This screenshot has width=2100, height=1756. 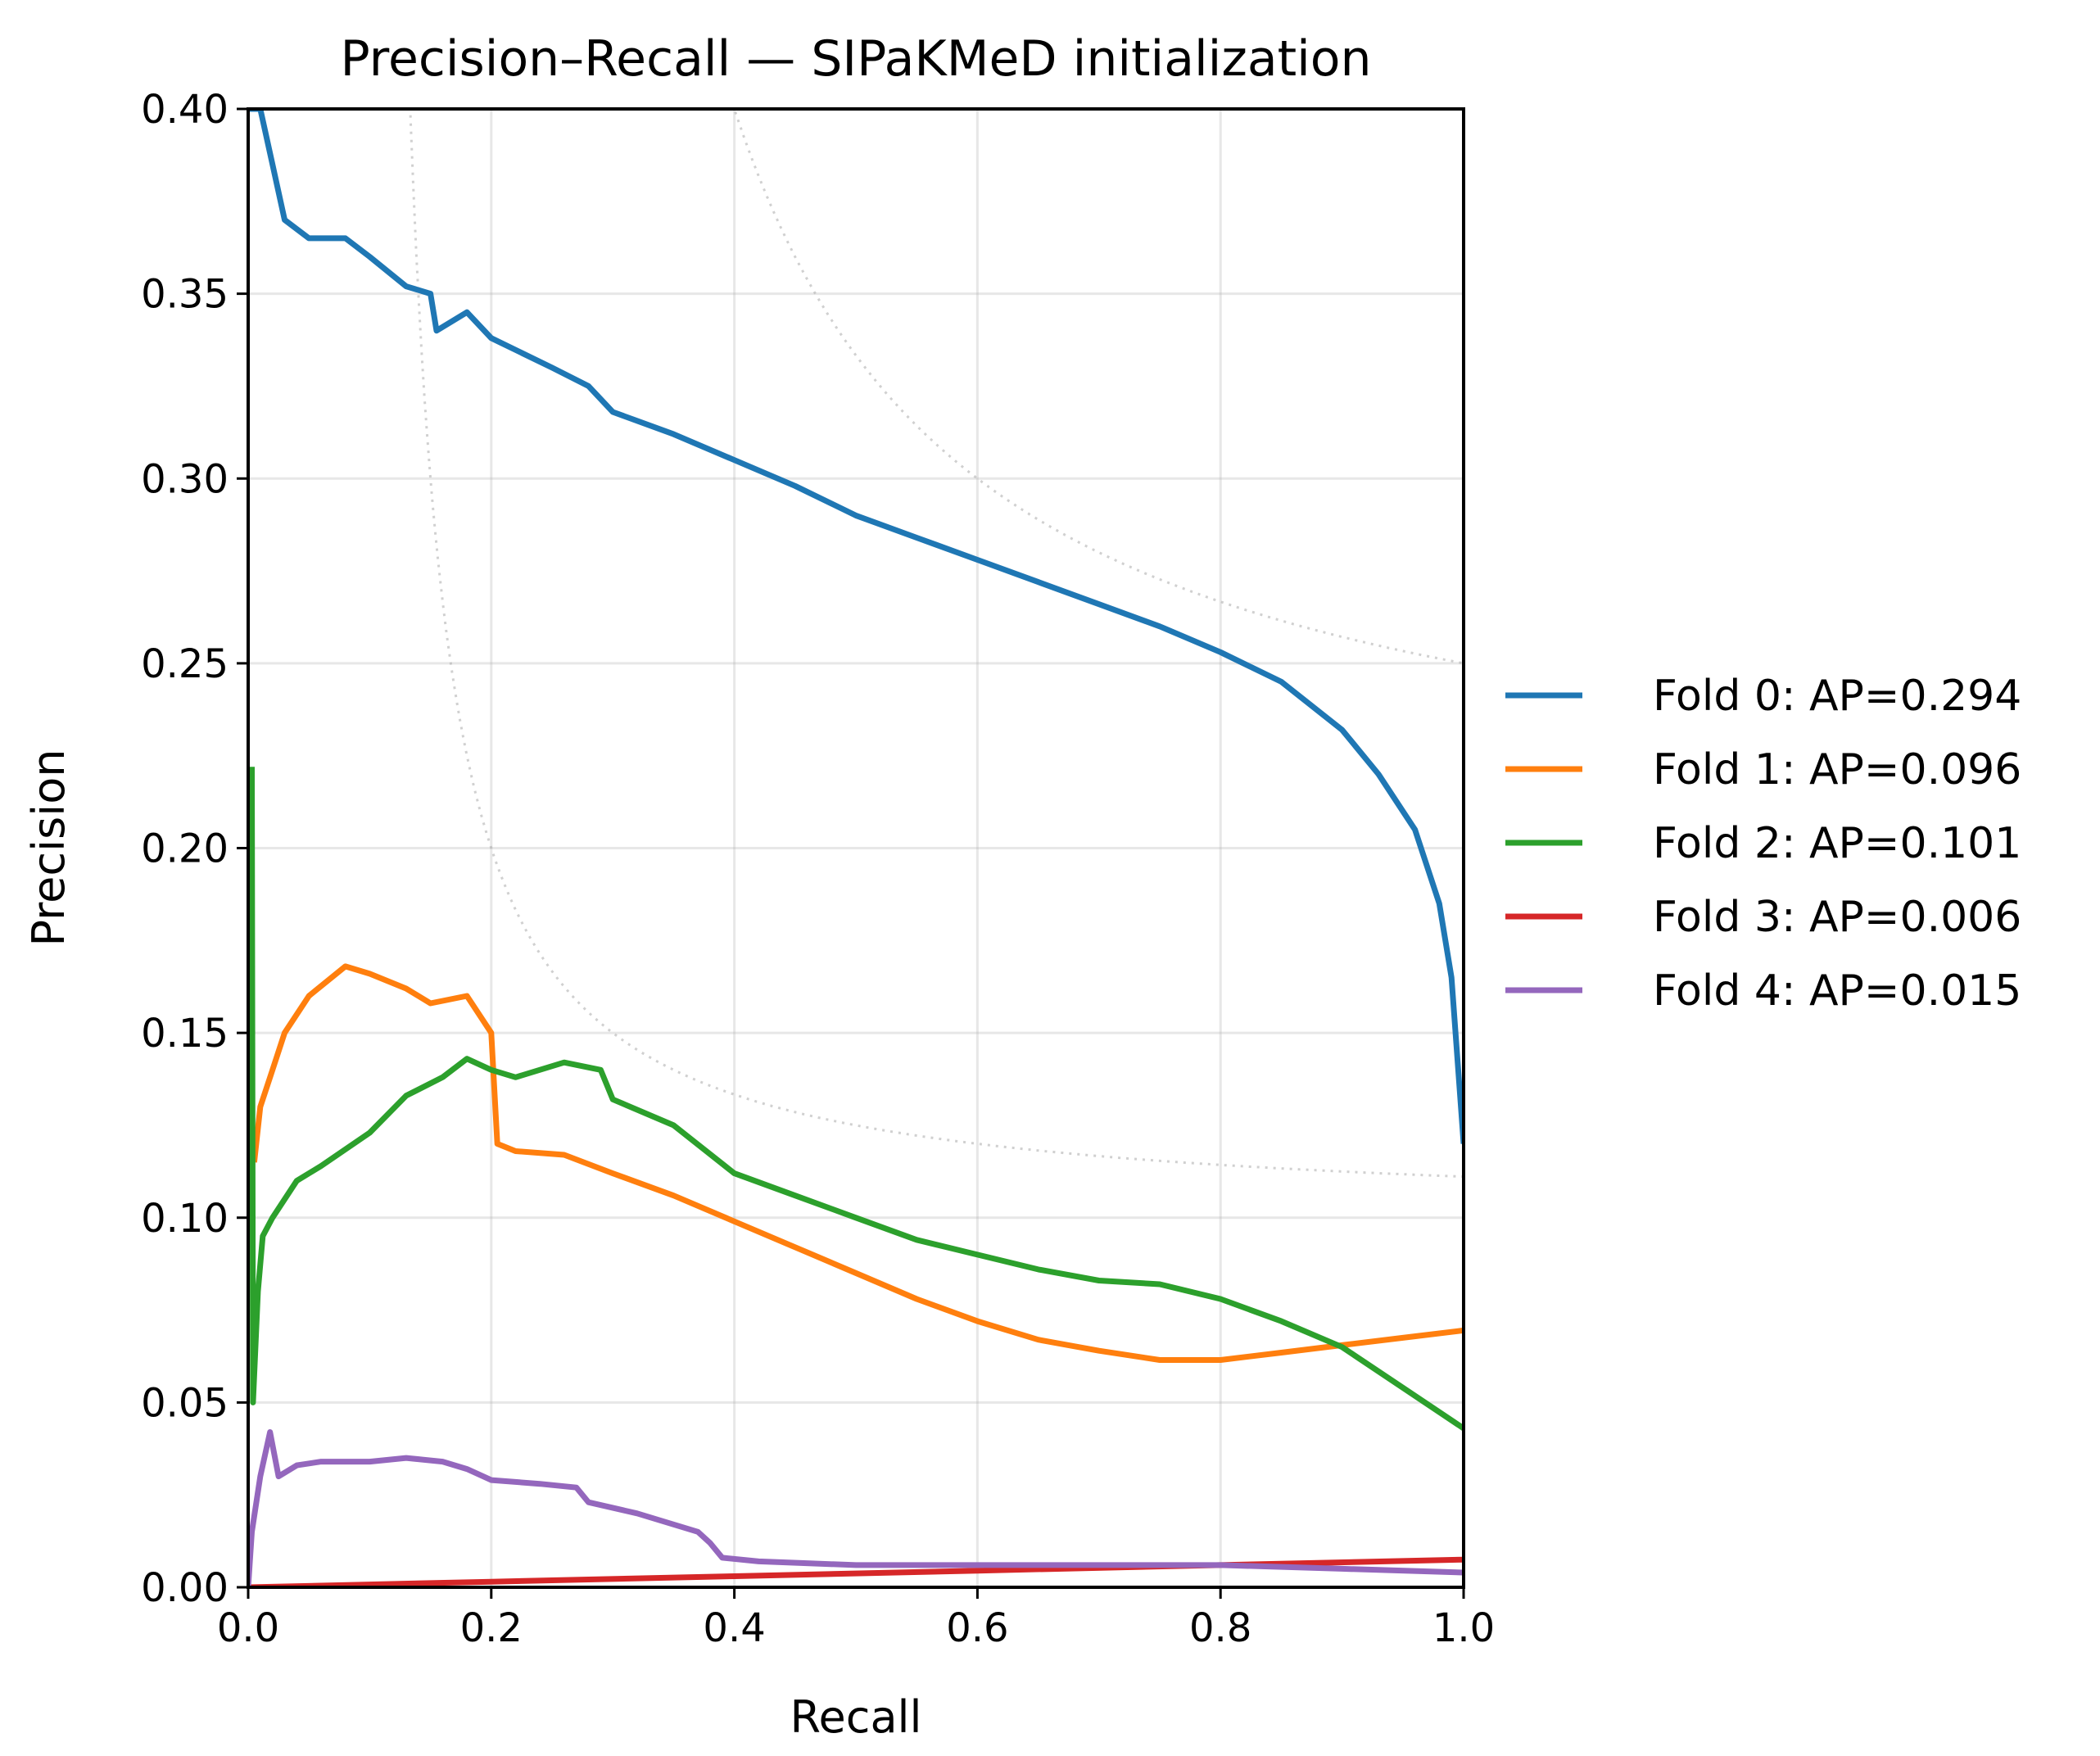 I want to click on y-tick-label: 0.05, so click(x=185, y=1403).